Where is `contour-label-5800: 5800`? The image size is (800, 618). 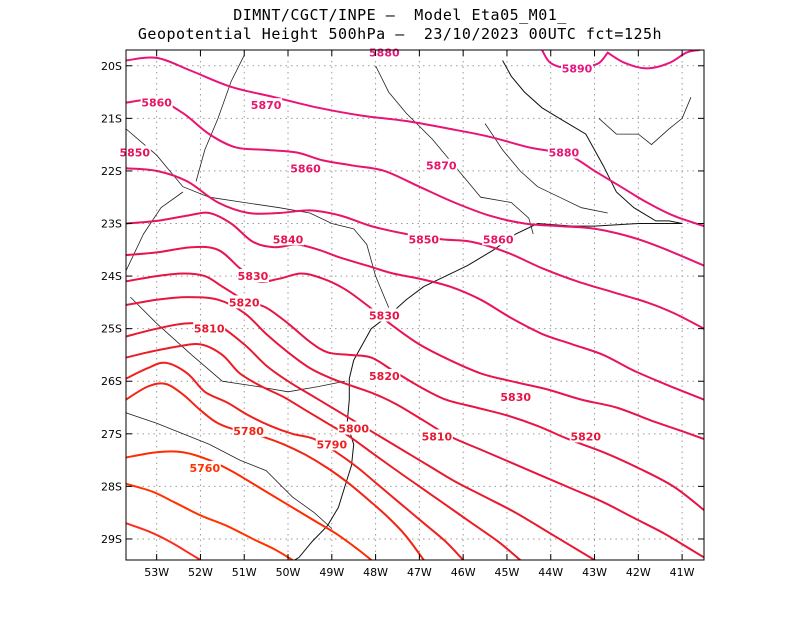 contour-label-5800: 5800 is located at coordinates (353, 429).